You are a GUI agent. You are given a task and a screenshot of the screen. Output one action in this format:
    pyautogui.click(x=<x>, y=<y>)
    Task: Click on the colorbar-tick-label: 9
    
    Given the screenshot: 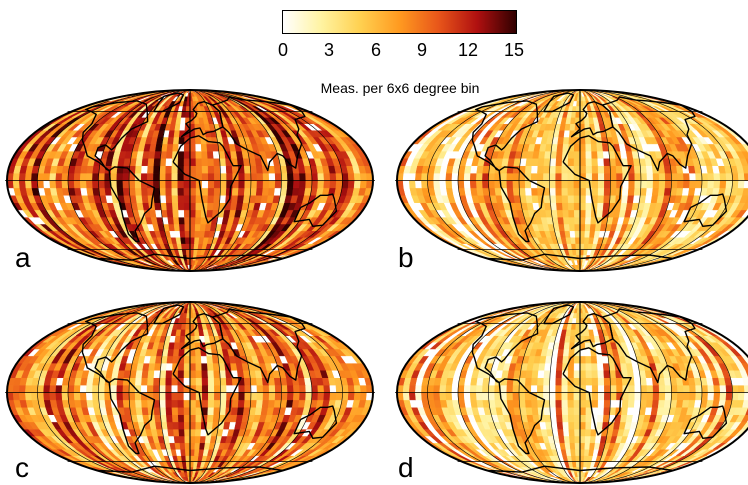 What is the action you would take?
    pyautogui.click(x=422, y=50)
    